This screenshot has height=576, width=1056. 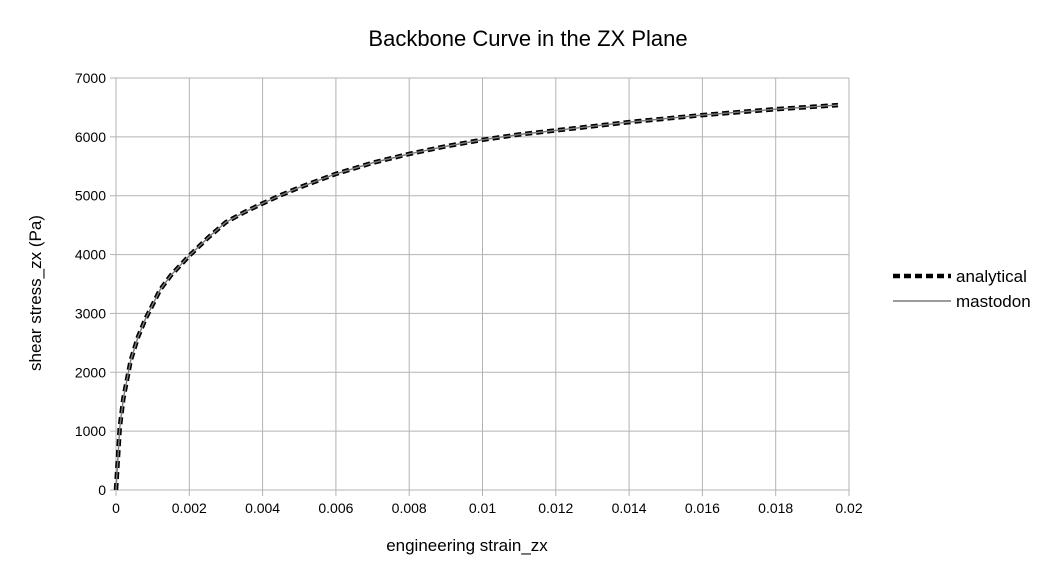 I want to click on legend: analytical mastodon, so click(x=962, y=289).